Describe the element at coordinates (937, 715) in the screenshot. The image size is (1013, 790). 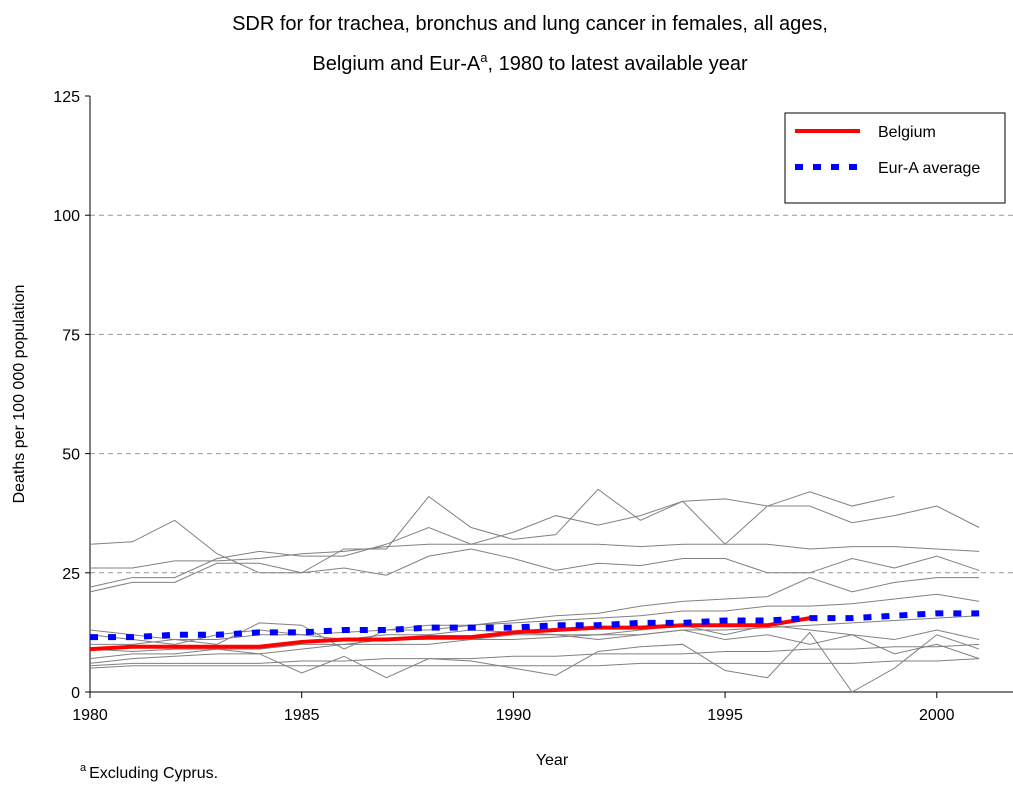
I see `x-tick-label: 2000` at that location.